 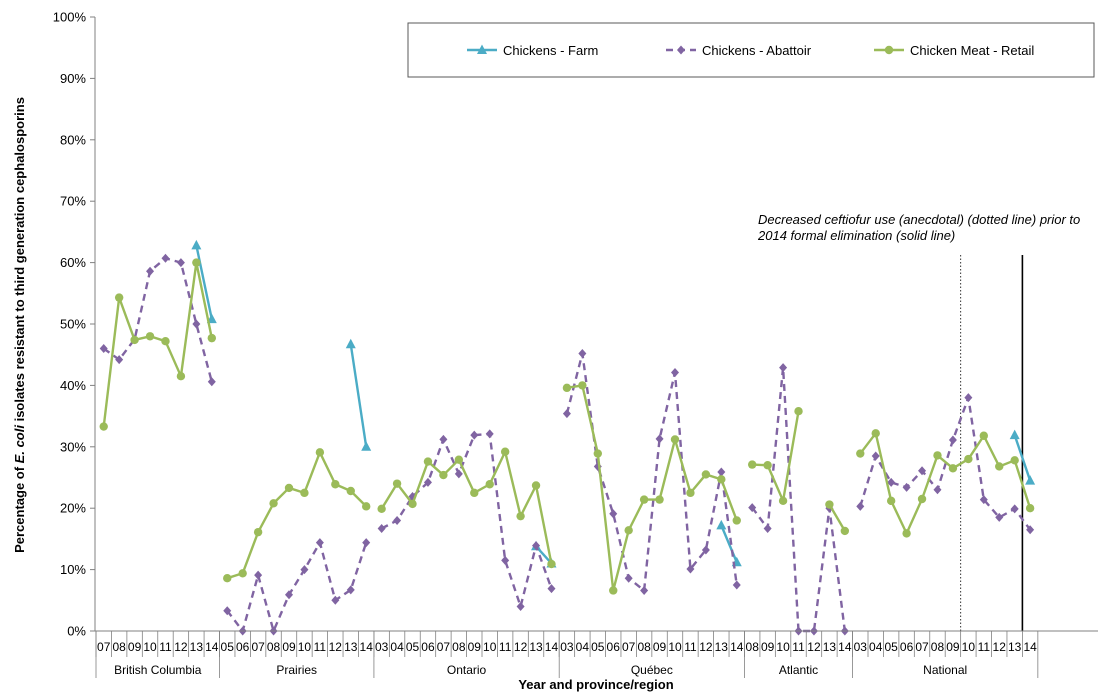 I want to click on x-tick-label: 14, so click(x=367, y=647).